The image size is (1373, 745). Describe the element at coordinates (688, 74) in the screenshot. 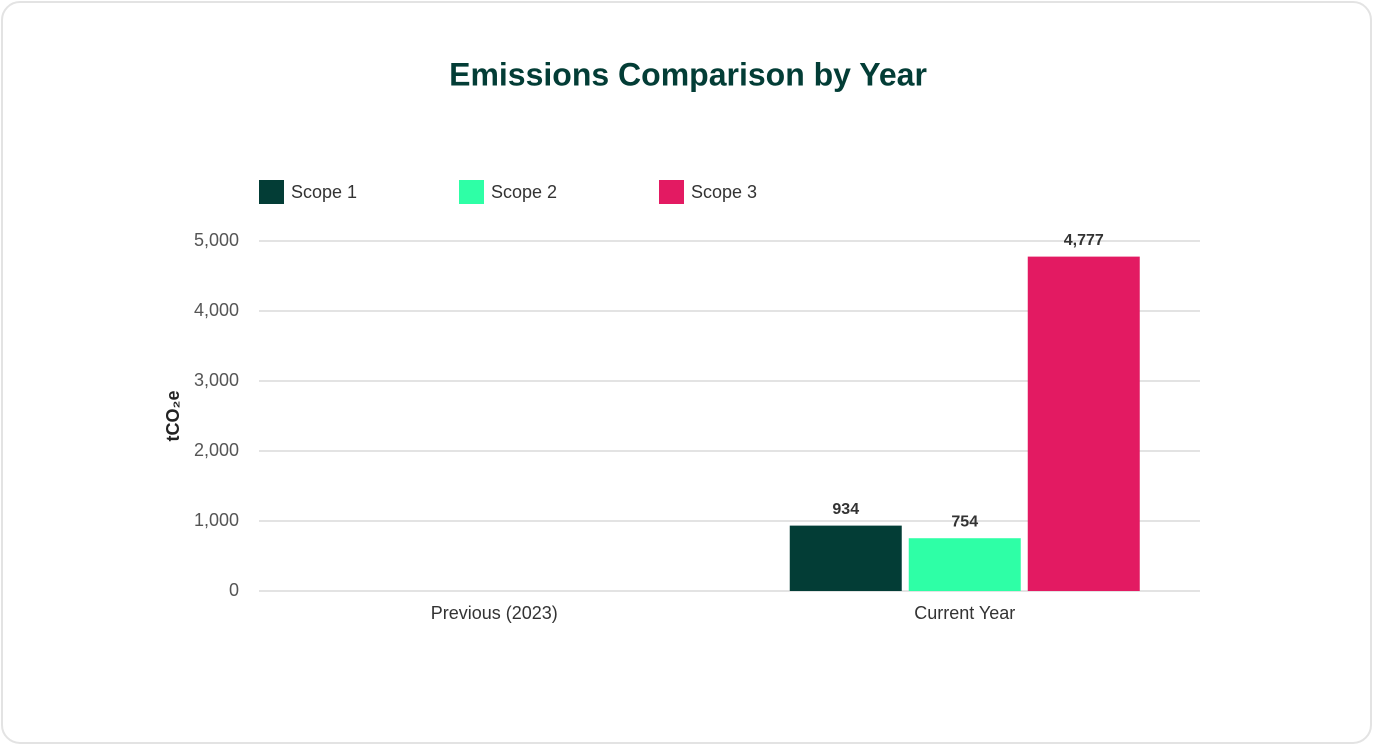

I see `chart-title: Emissions Comparison by Year` at that location.